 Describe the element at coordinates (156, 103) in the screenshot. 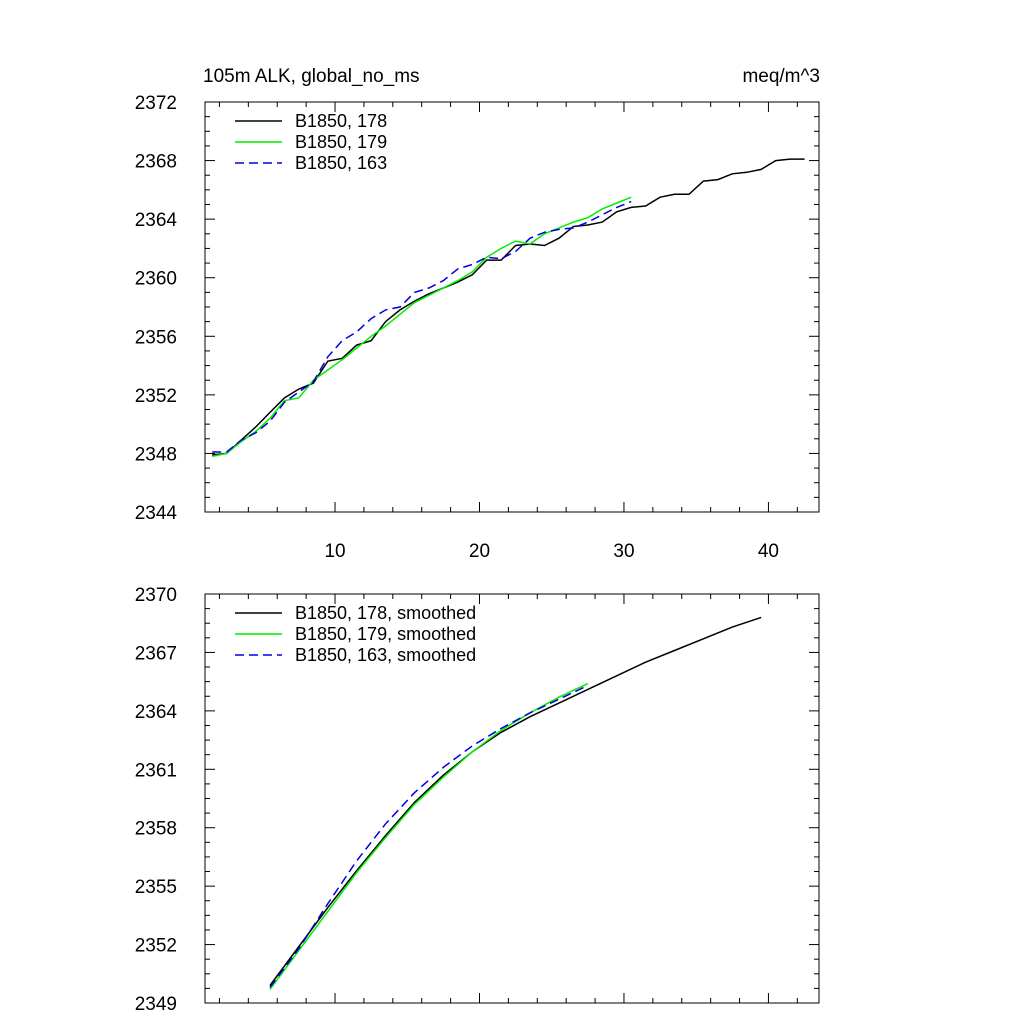

I see `y-tick-label: 2372` at that location.